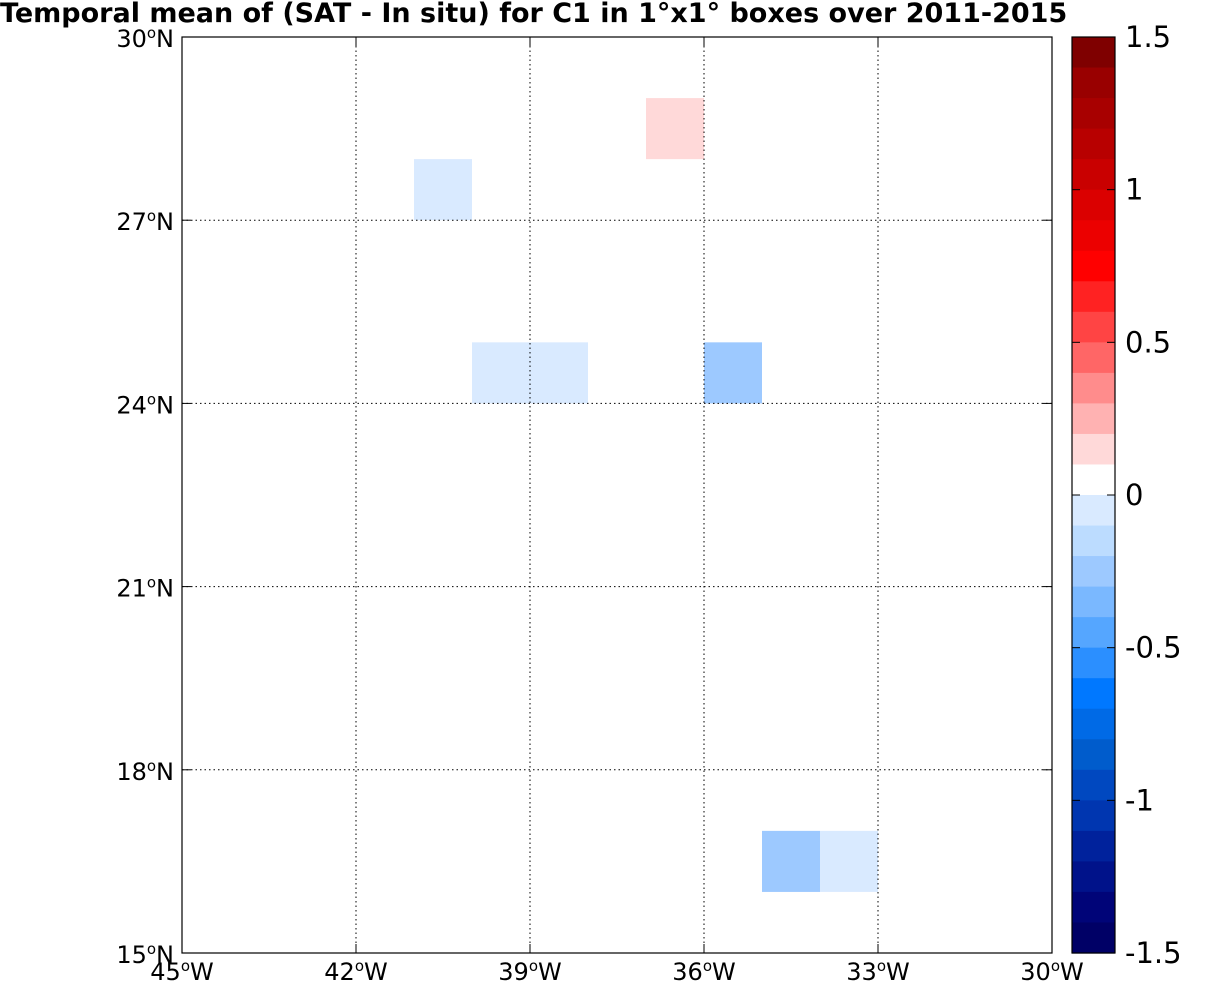 This screenshot has height=984, width=1232. What do you see at coordinates (1134, 495) in the screenshot?
I see `colorbar-tick-label: 0` at bounding box center [1134, 495].